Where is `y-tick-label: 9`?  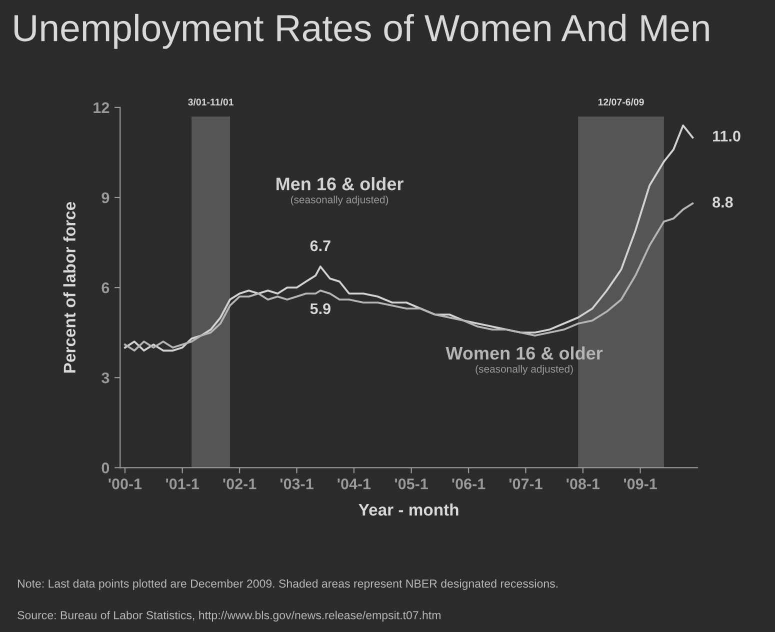
y-tick-label: 9 is located at coordinates (106, 198).